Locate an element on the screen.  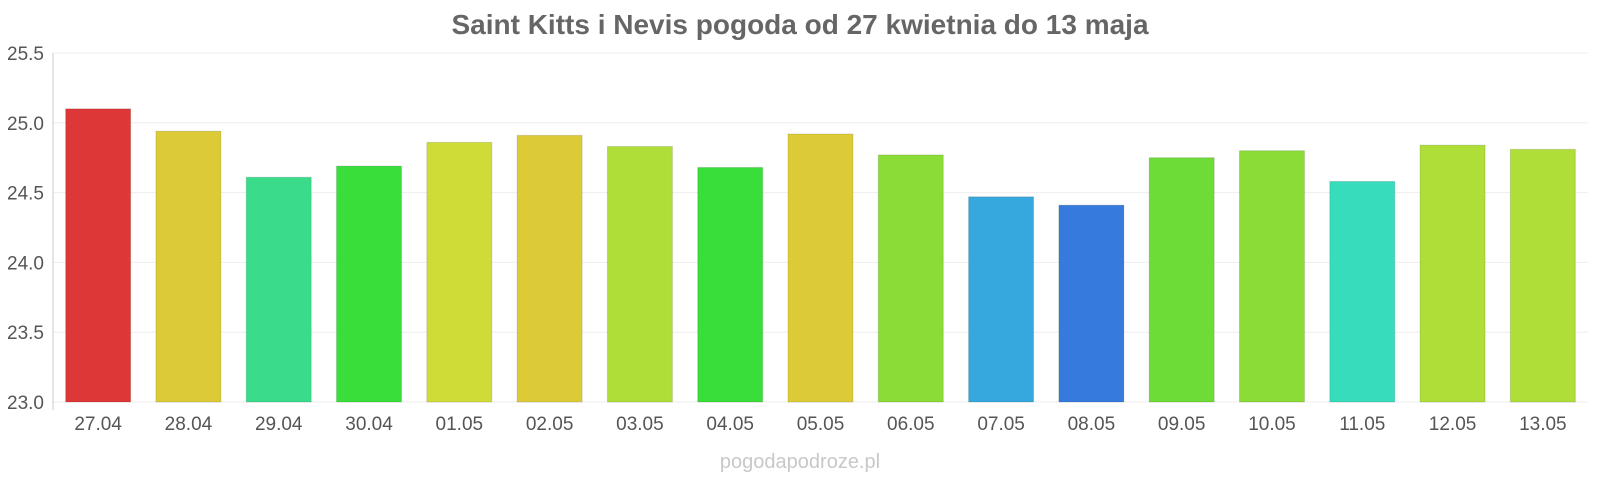
x-tick-label: 28.04 is located at coordinates (189, 424).